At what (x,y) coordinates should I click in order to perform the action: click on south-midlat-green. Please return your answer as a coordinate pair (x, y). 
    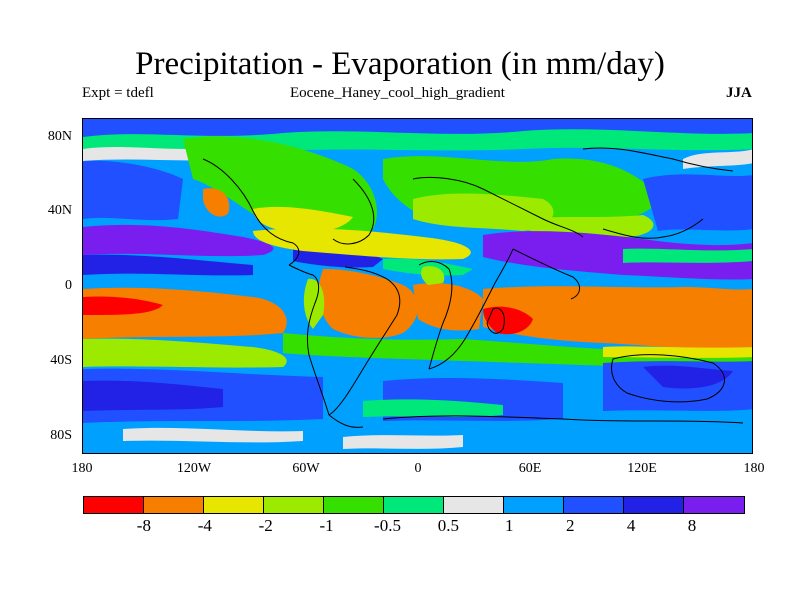
    Looking at the image, I should click on (517, 350).